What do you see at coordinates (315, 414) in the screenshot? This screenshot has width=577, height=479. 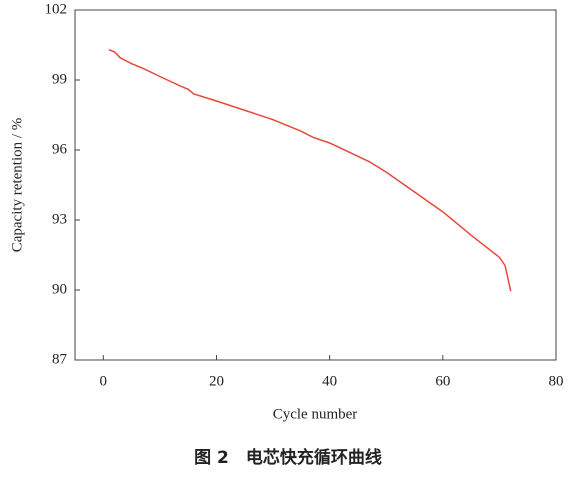 I see `x-axis-label: Cycle number` at bounding box center [315, 414].